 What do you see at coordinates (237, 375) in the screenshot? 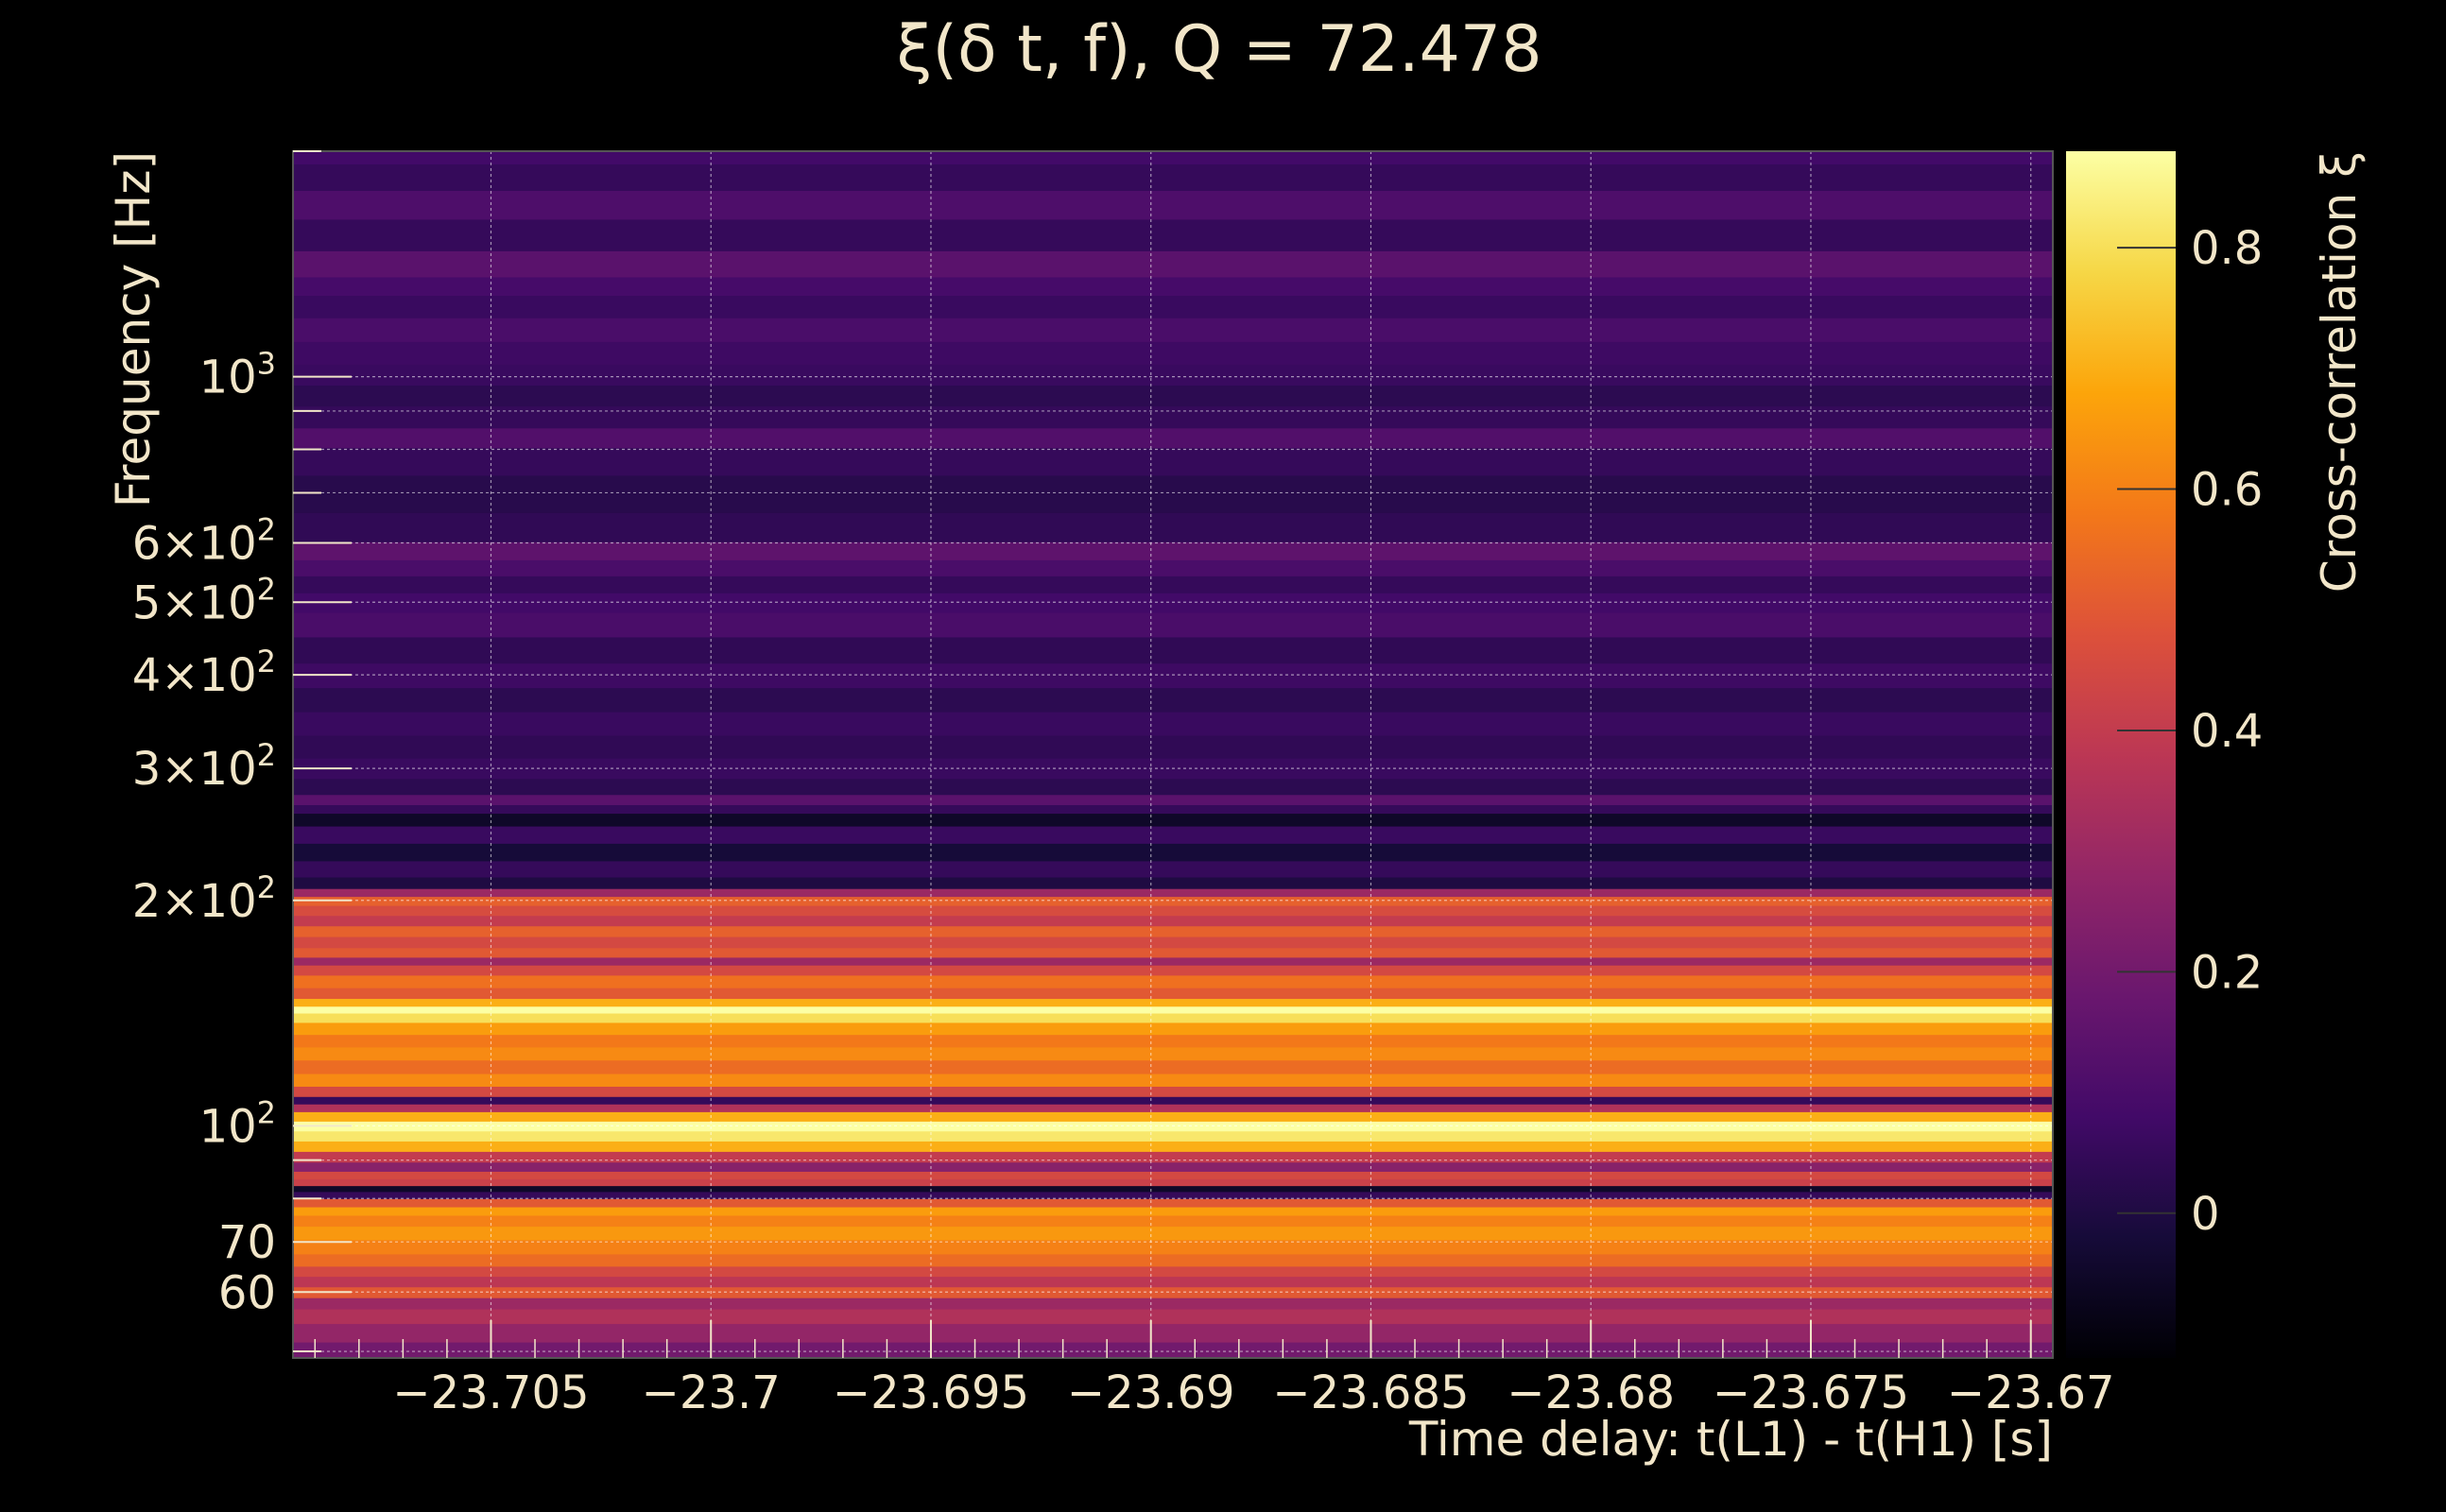
I see `y-tick-label: 103` at bounding box center [237, 375].